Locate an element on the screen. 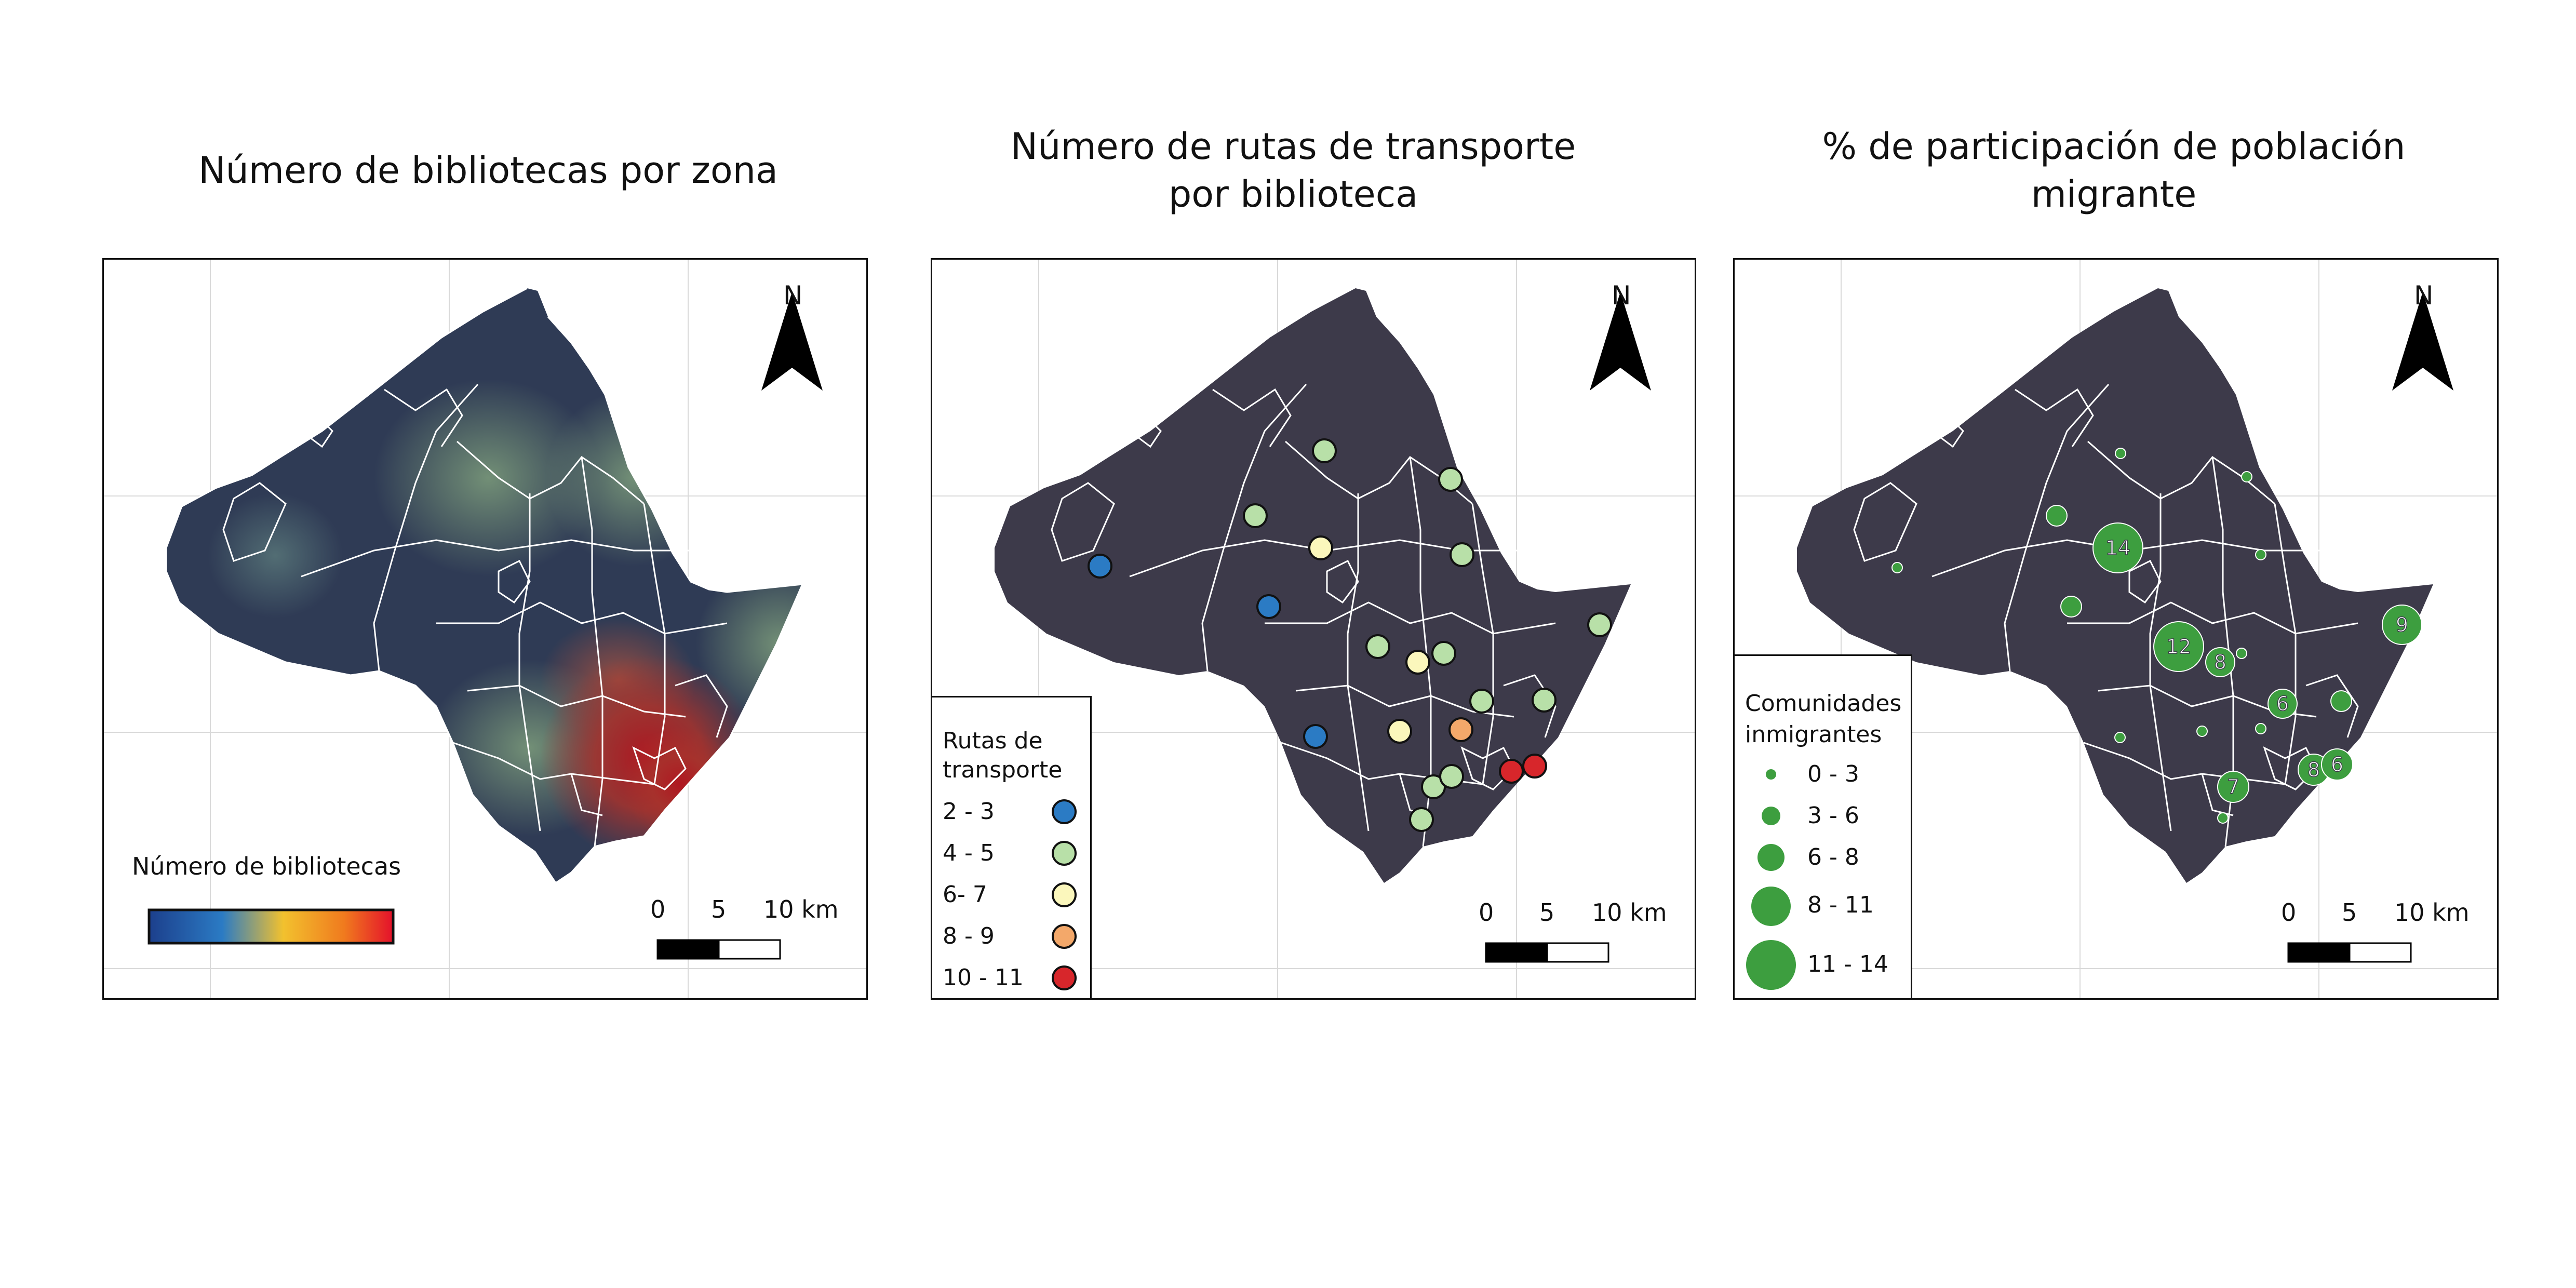 This screenshot has width=2576, height=1288. legend-label-2-3: 2 - 3 is located at coordinates (969, 812).